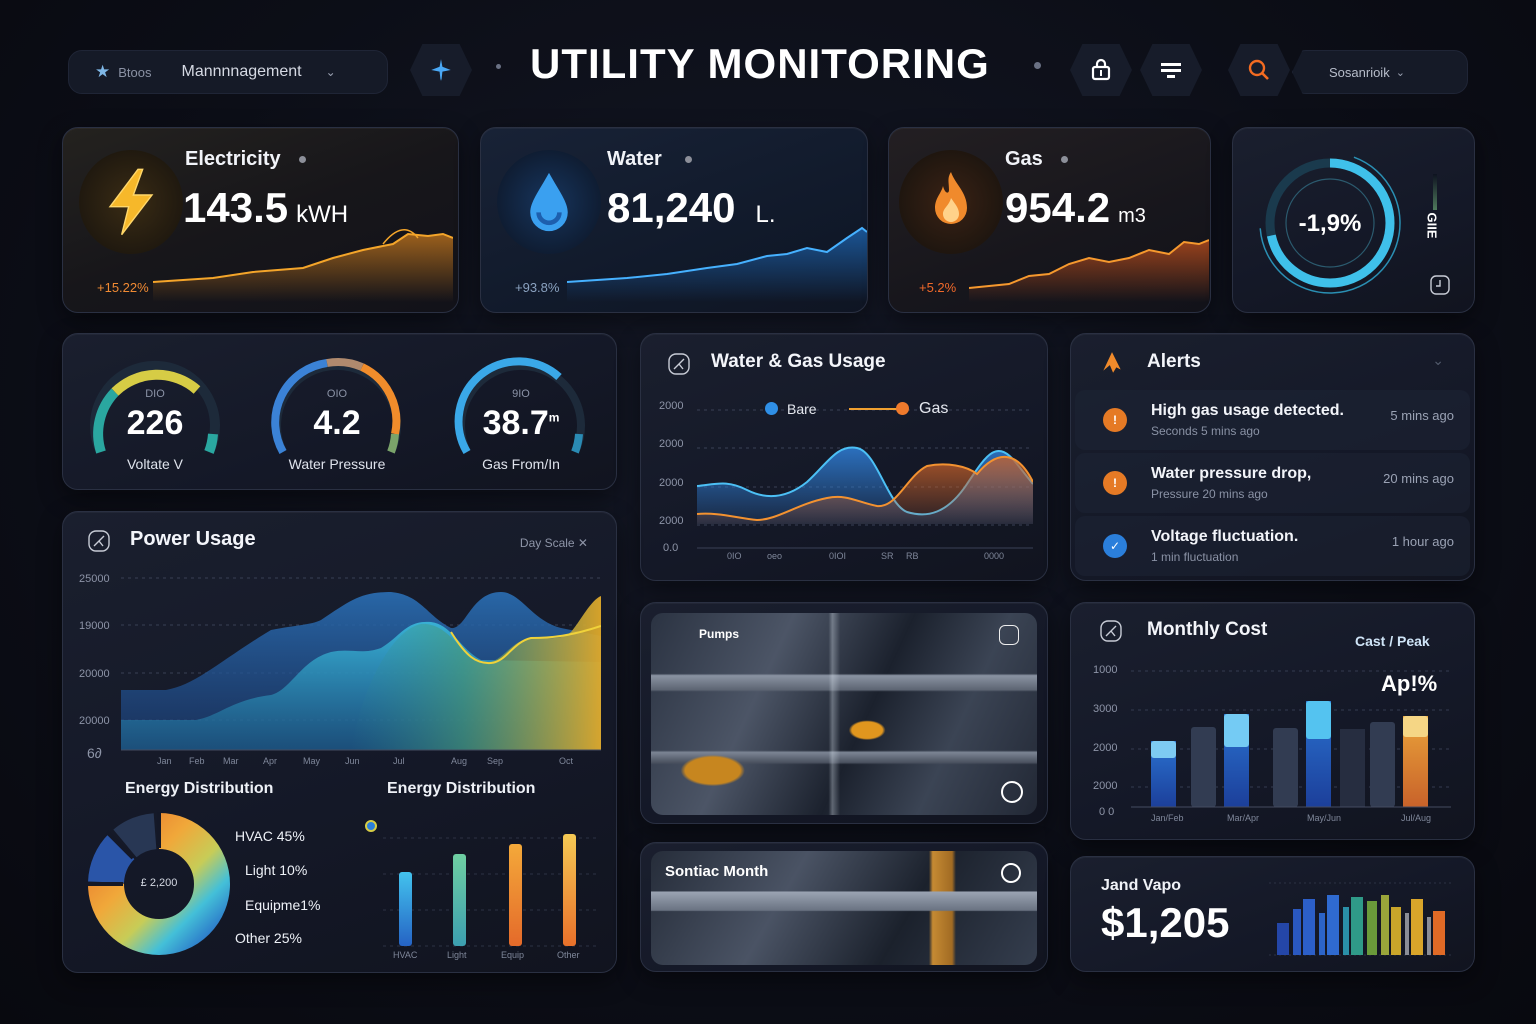 The image size is (1536, 1024). What do you see at coordinates (337, 464) in the screenshot?
I see `gauge-label: Water Pressure` at bounding box center [337, 464].